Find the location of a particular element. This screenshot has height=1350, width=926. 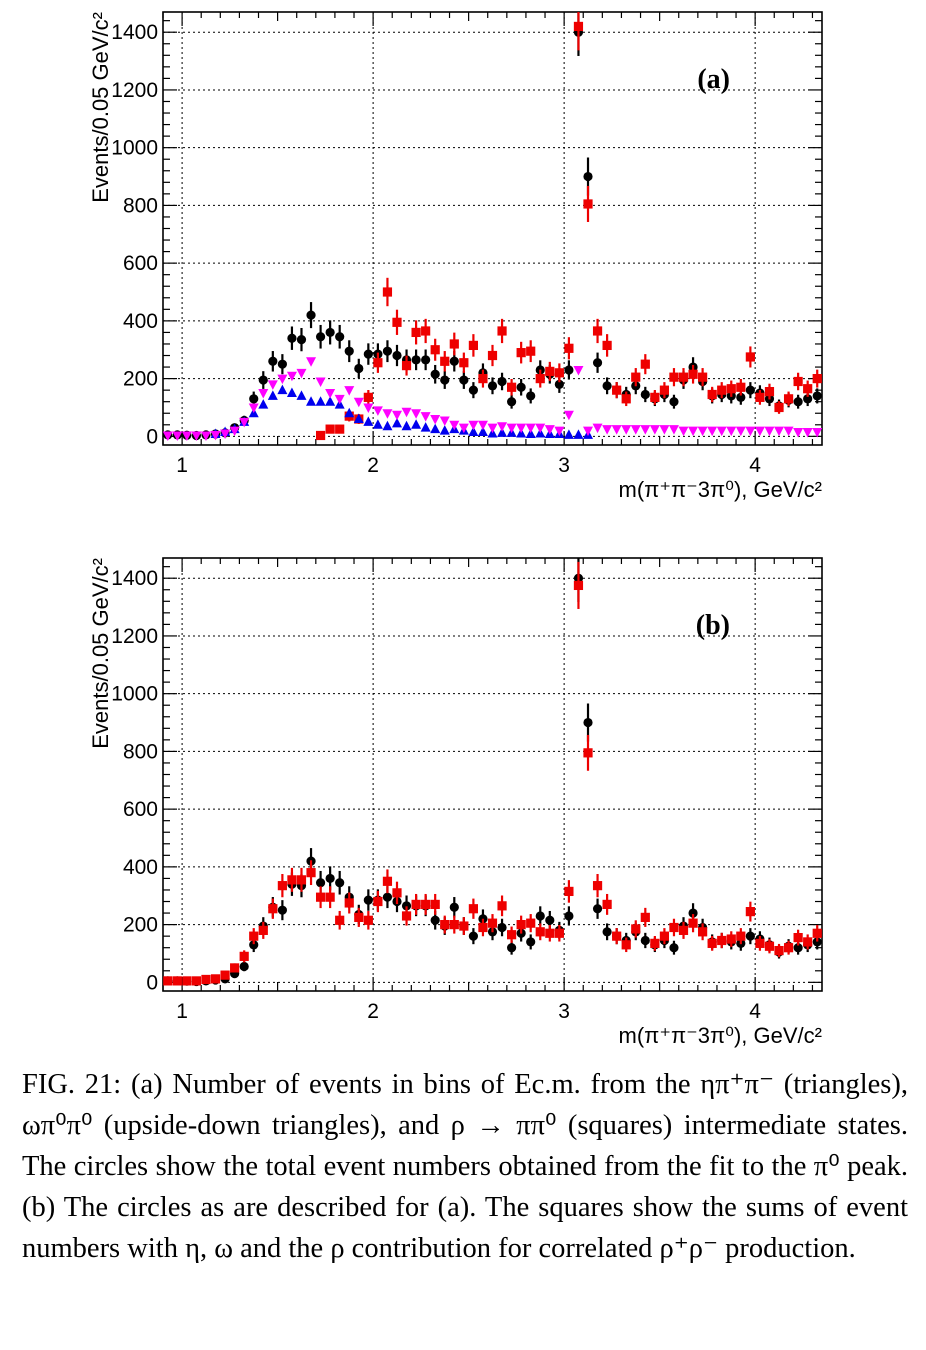

panel-label: (b) is located at coordinates (713, 625).